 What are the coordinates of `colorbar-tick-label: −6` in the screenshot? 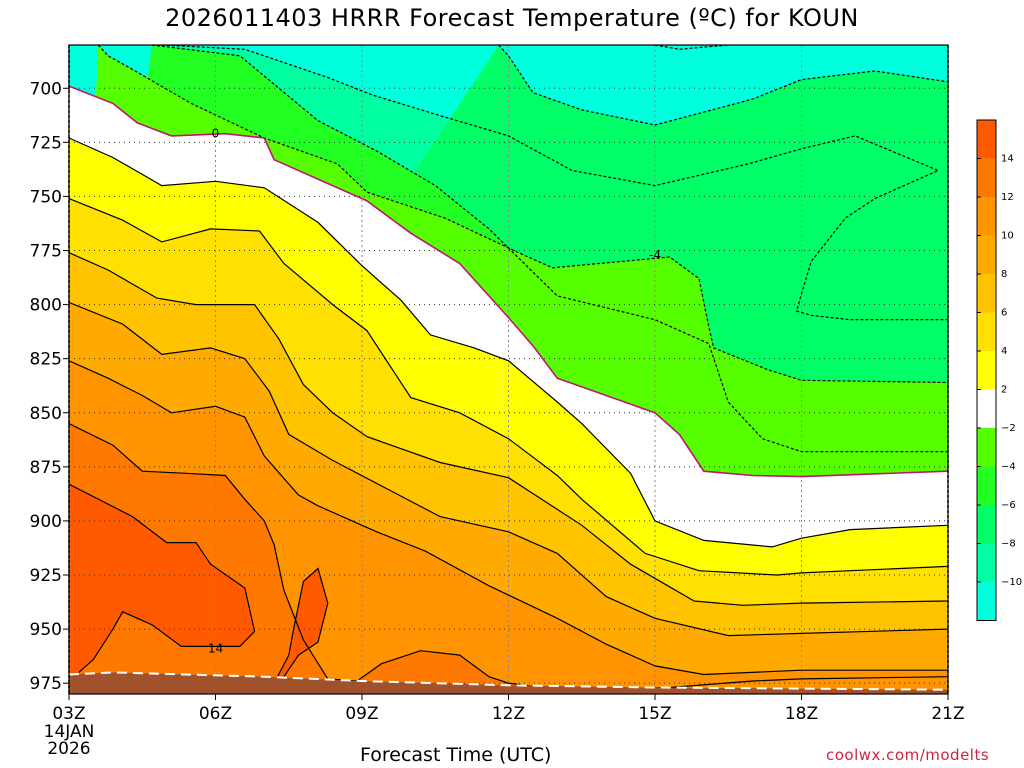 It's located at (1008, 505).